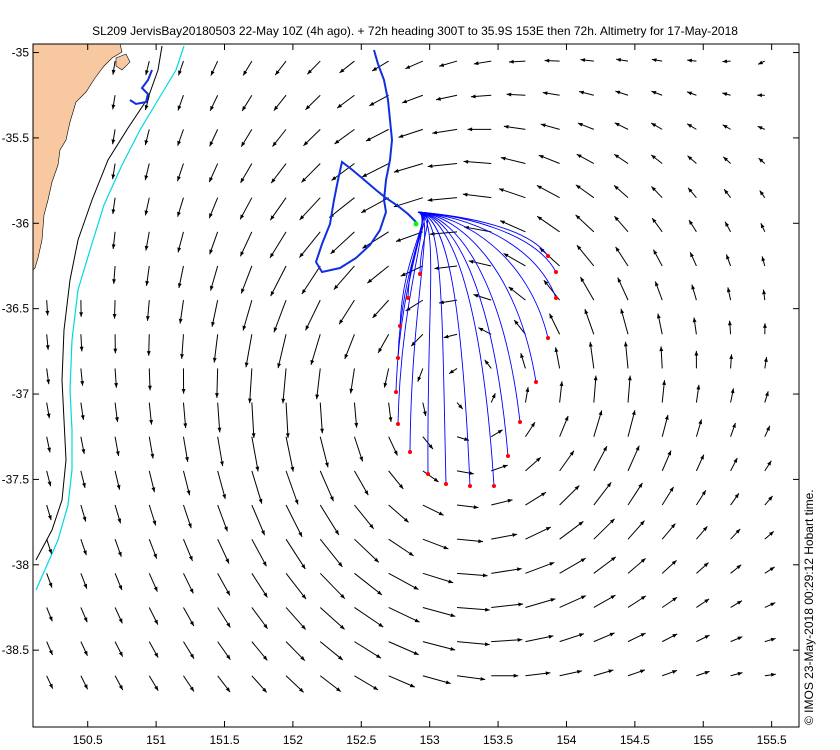 This screenshot has height=750, width=840. What do you see at coordinates (21, 394) in the screenshot?
I see `y-tick-label: -37` at bounding box center [21, 394].